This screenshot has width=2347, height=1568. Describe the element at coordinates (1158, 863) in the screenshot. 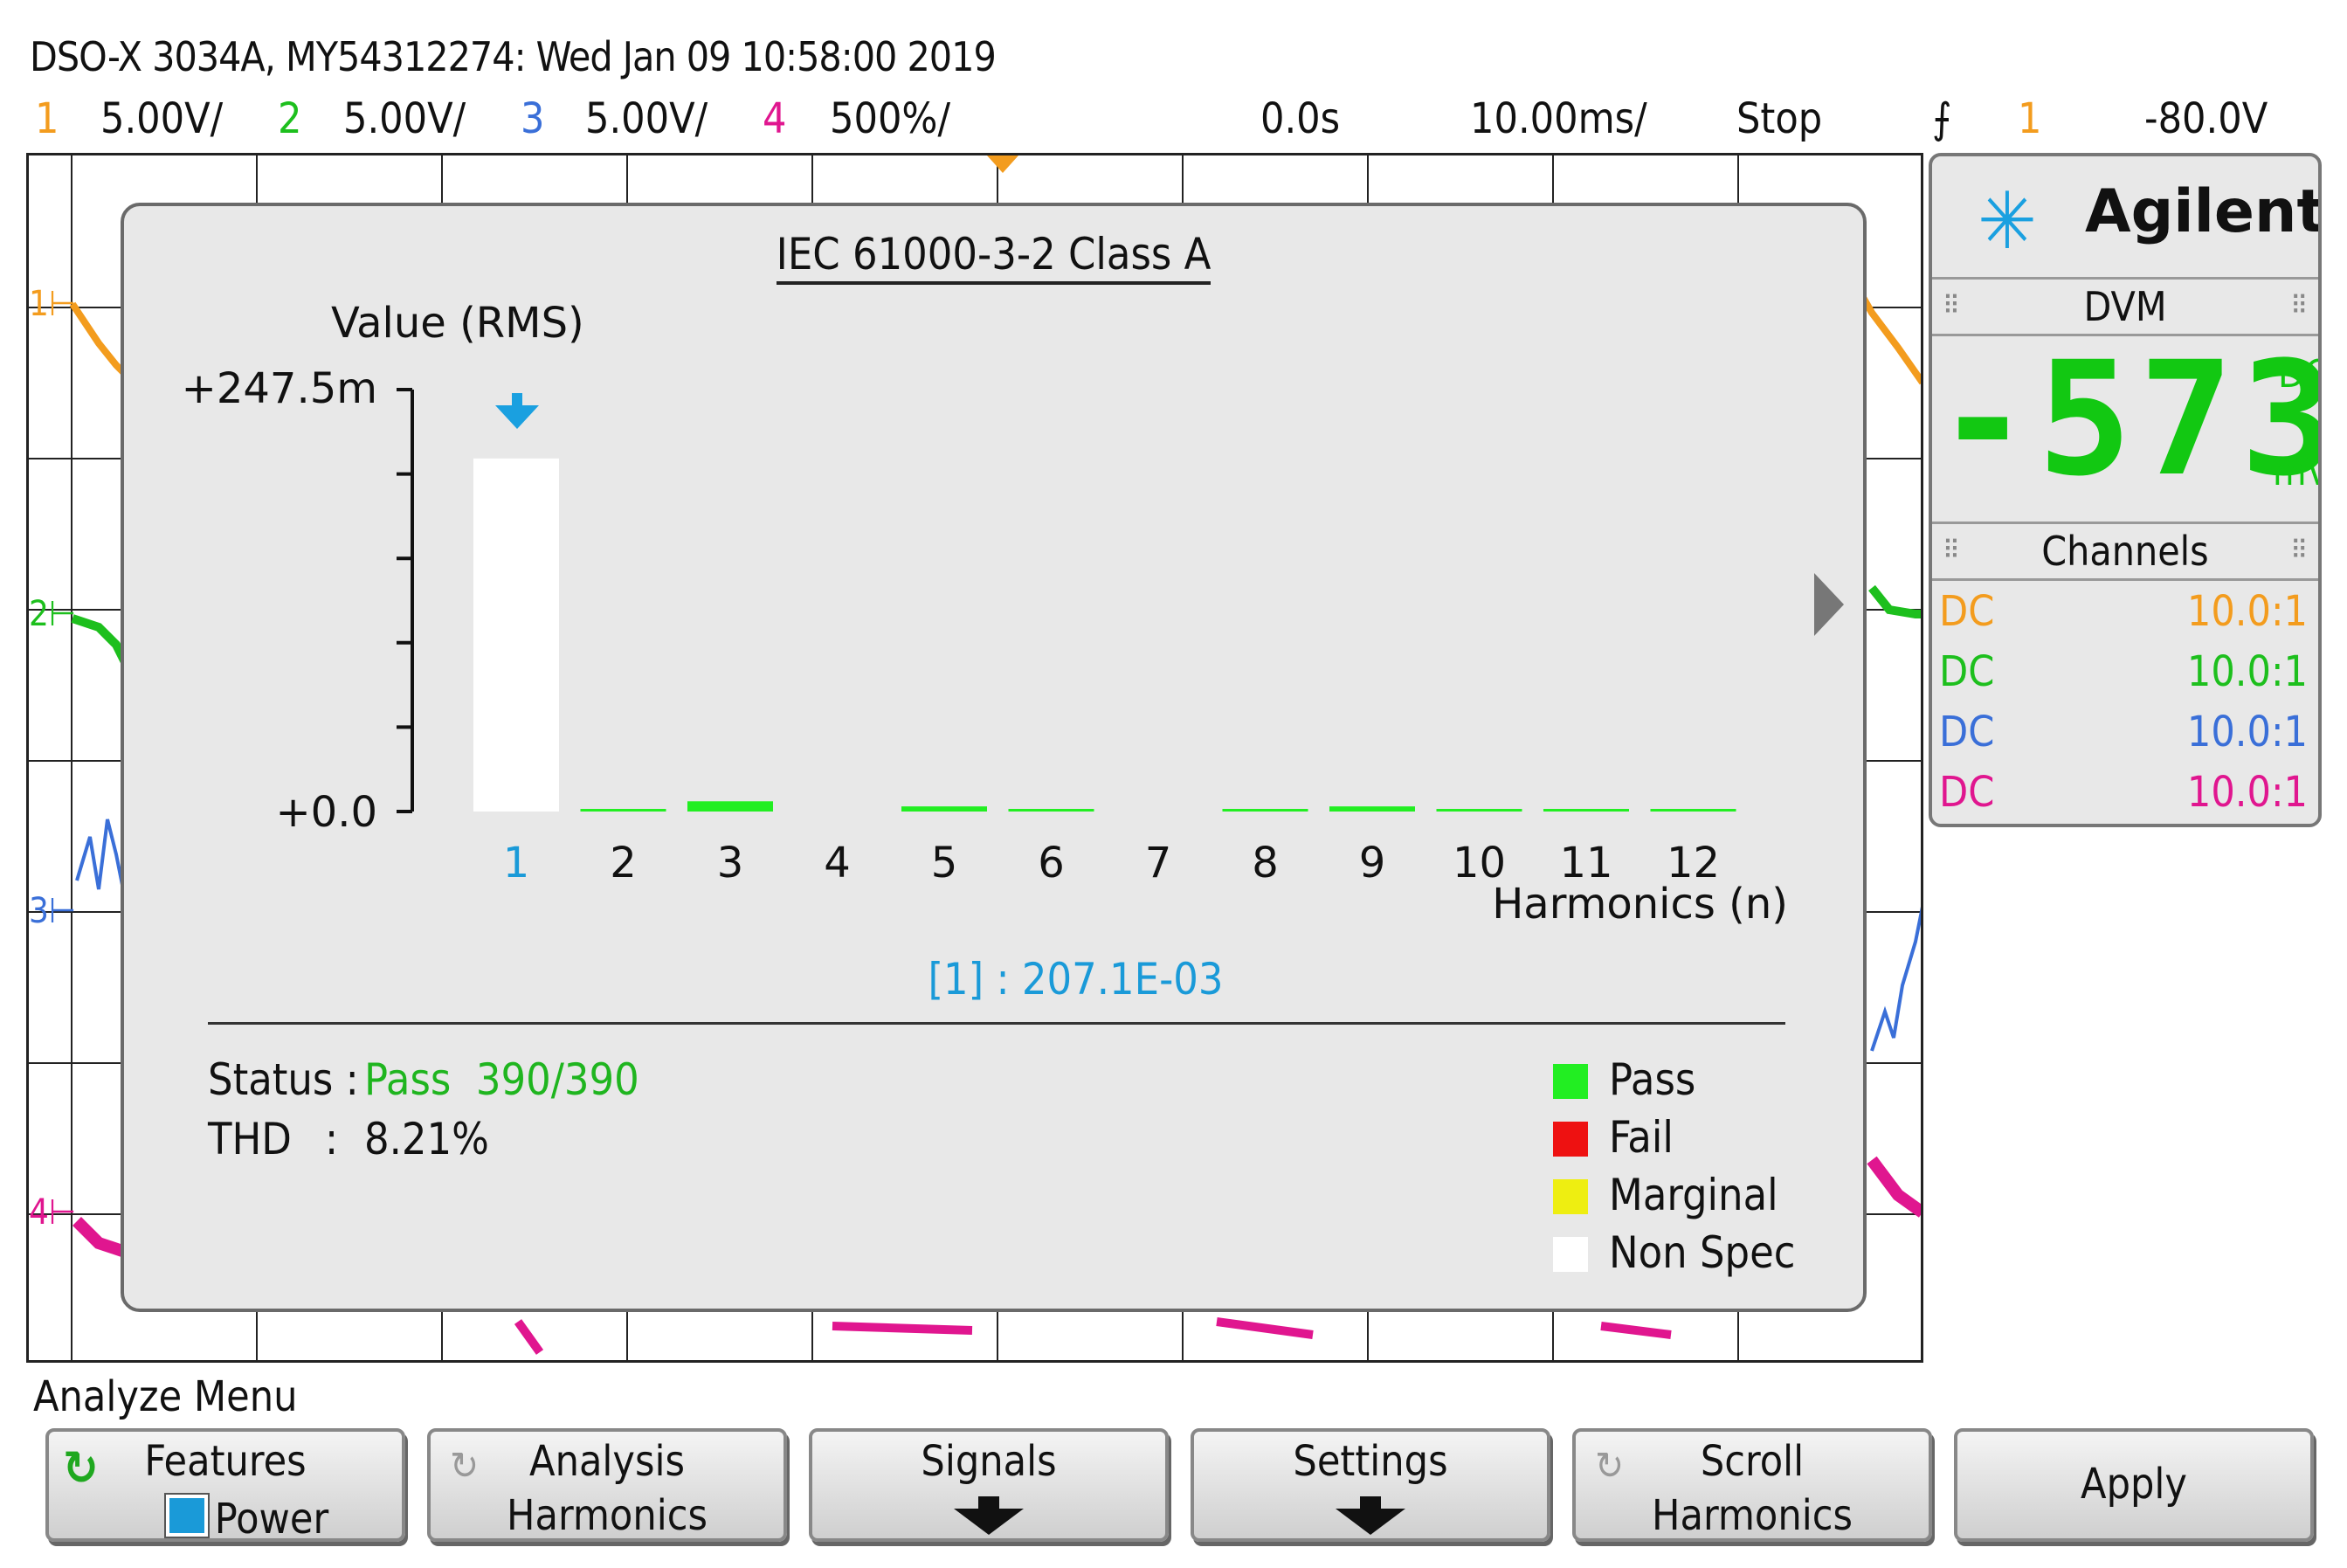

I see `x-tick-label-7: 7` at that location.